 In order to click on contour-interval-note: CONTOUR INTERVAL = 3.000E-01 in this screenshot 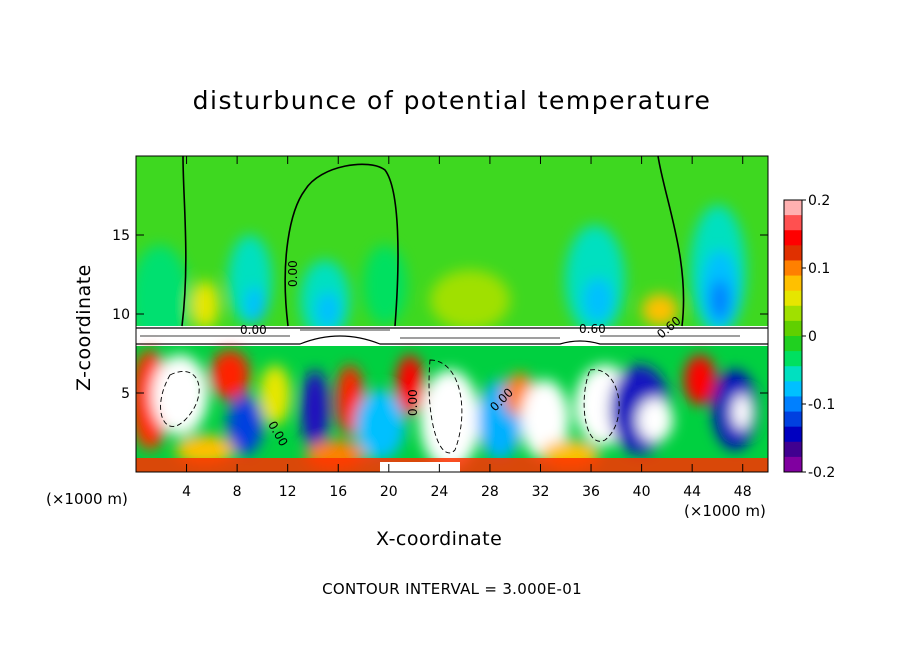, I will do `click(452, 589)`.